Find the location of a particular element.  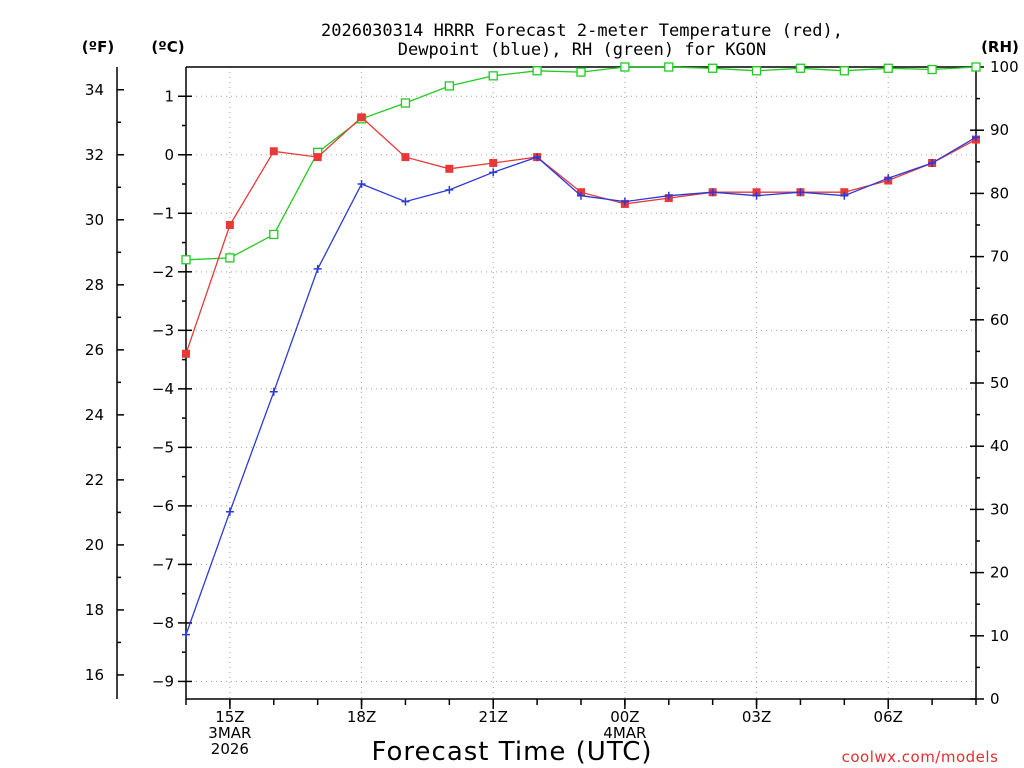

x-tick-label: 21Z is located at coordinates (493, 717).